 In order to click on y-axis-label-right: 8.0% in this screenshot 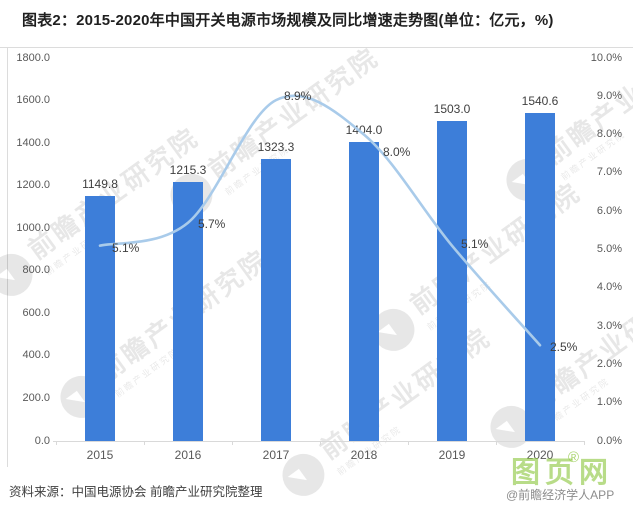, I will do `click(609, 134)`.